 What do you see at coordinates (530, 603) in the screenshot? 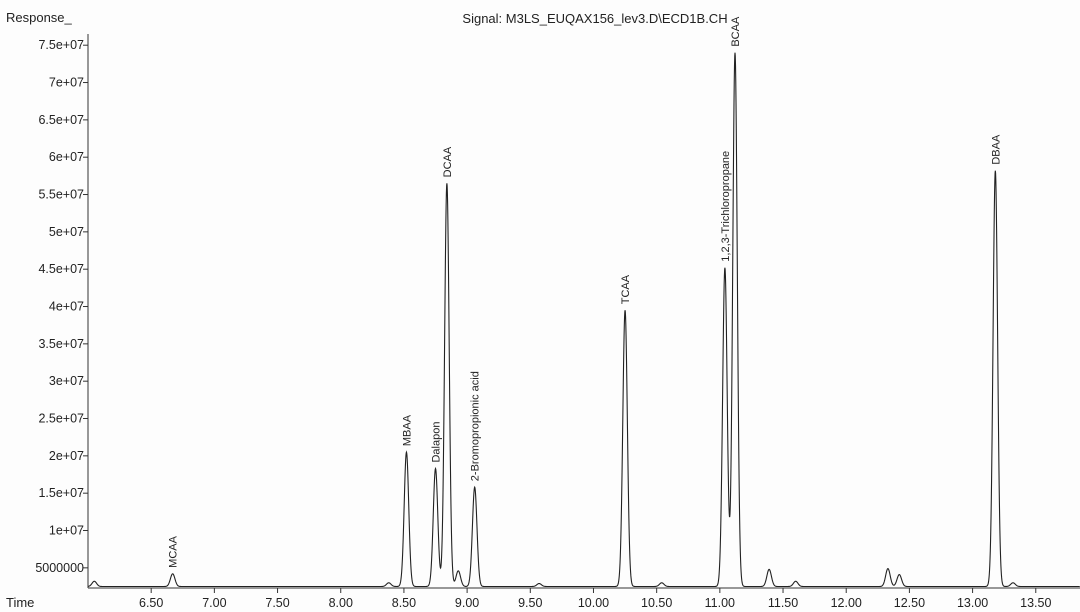
I see `x-tick-label: 9.50` at bounding box center [530, 603].